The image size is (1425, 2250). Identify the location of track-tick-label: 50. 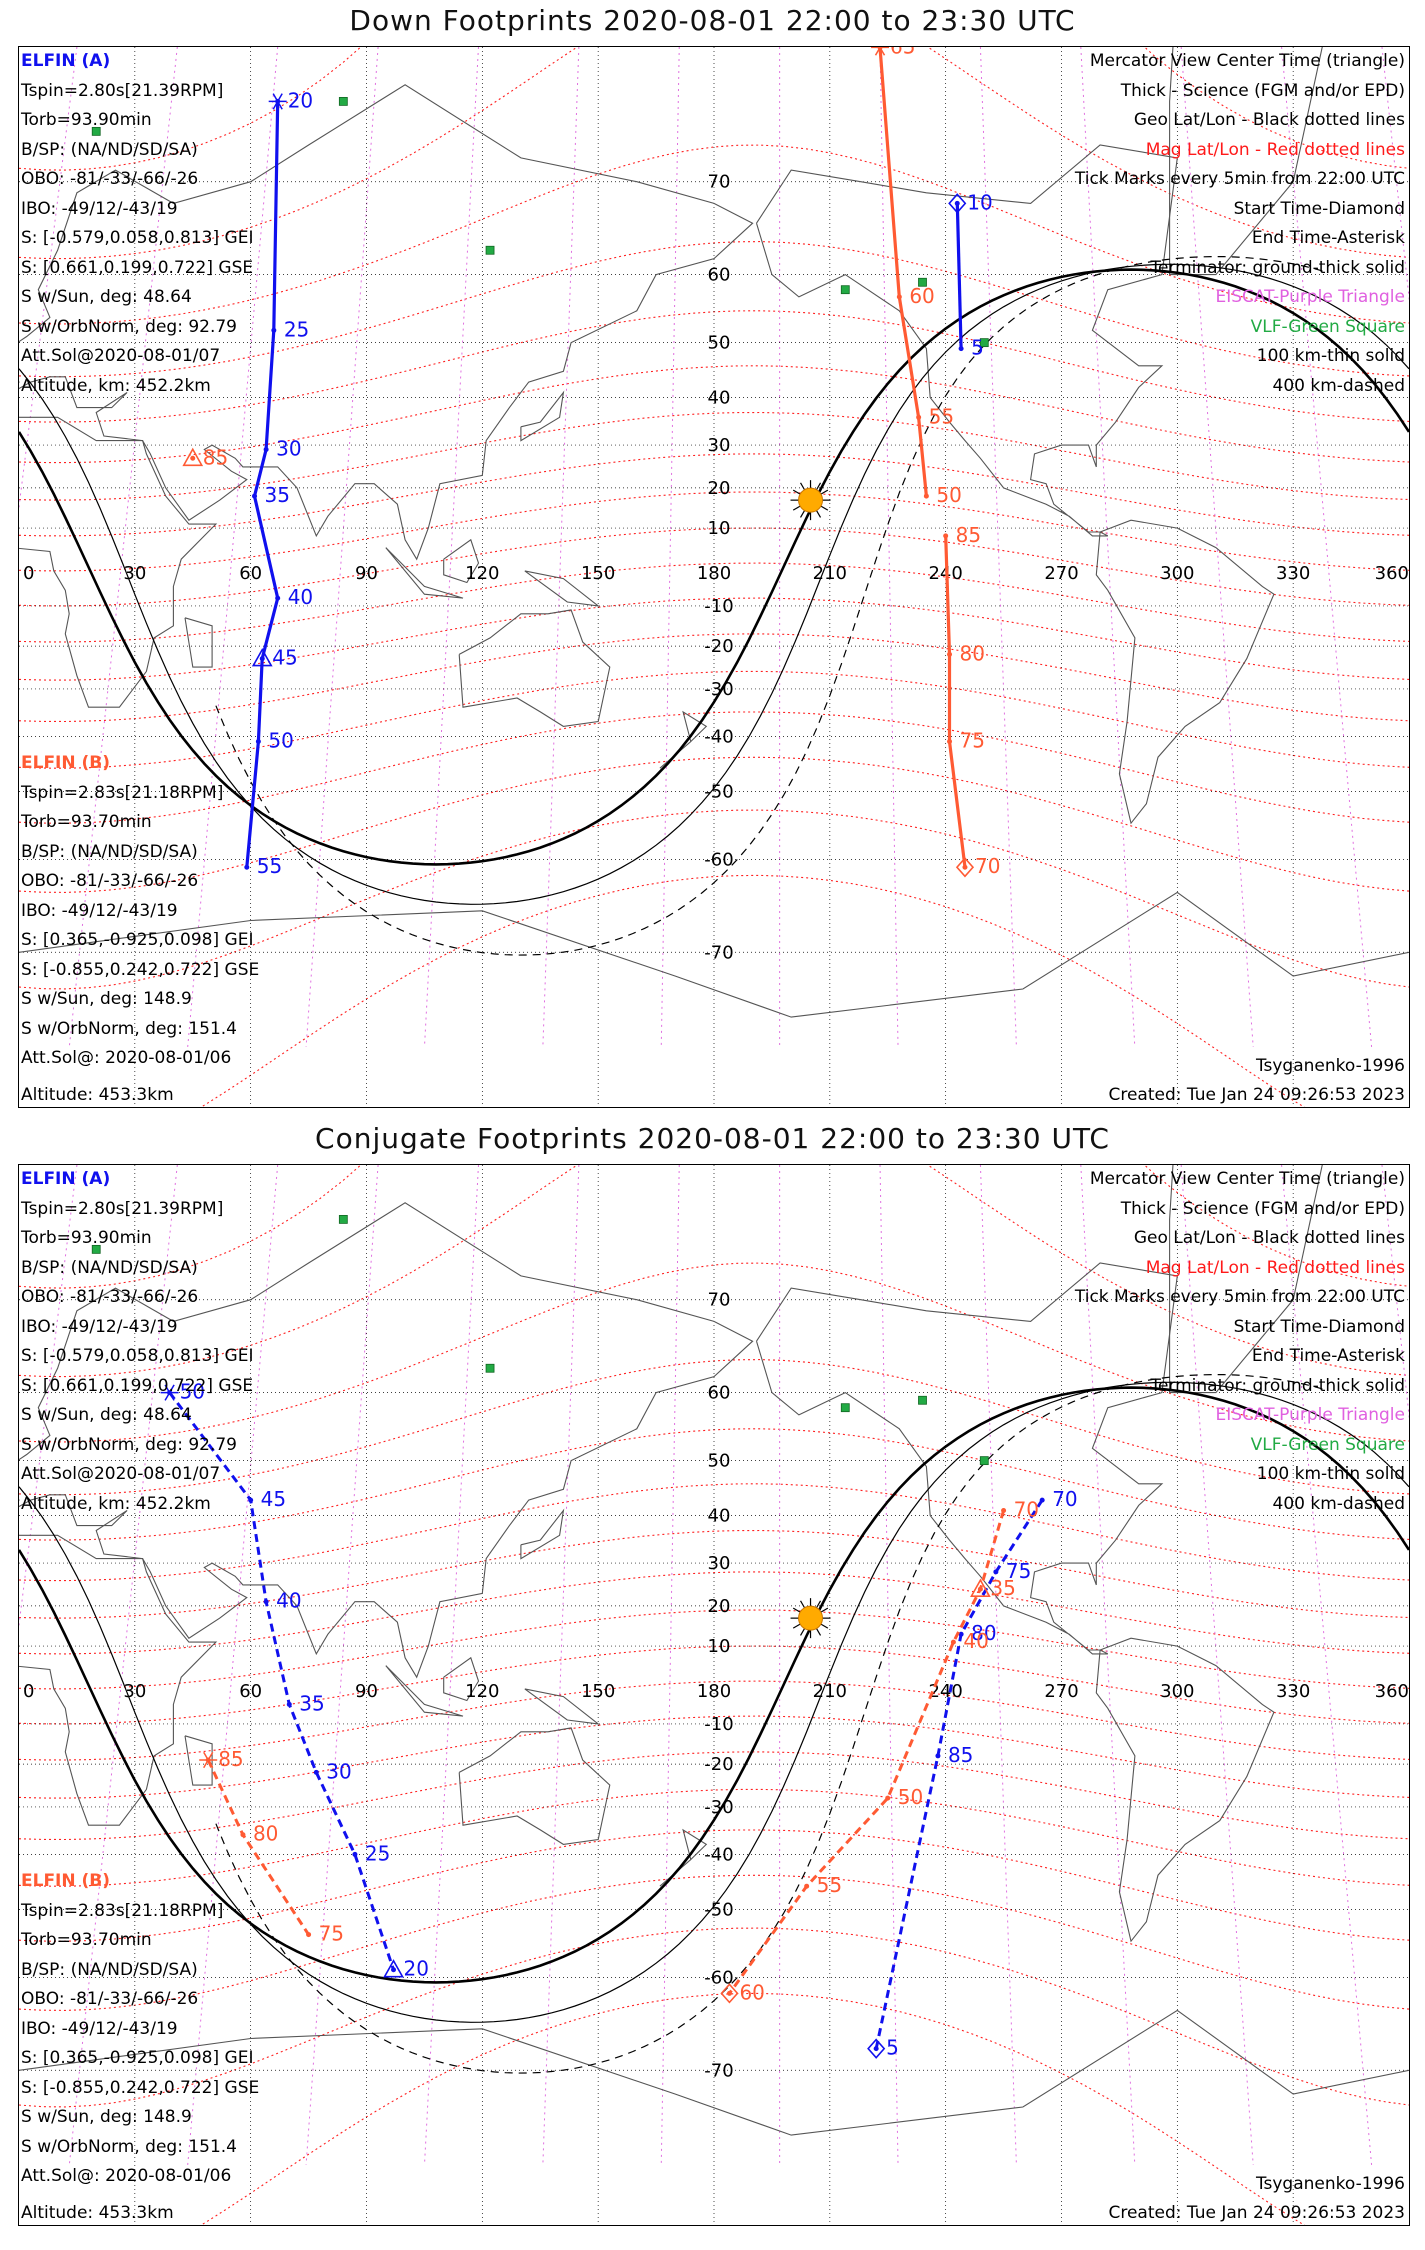
(910, 1797).